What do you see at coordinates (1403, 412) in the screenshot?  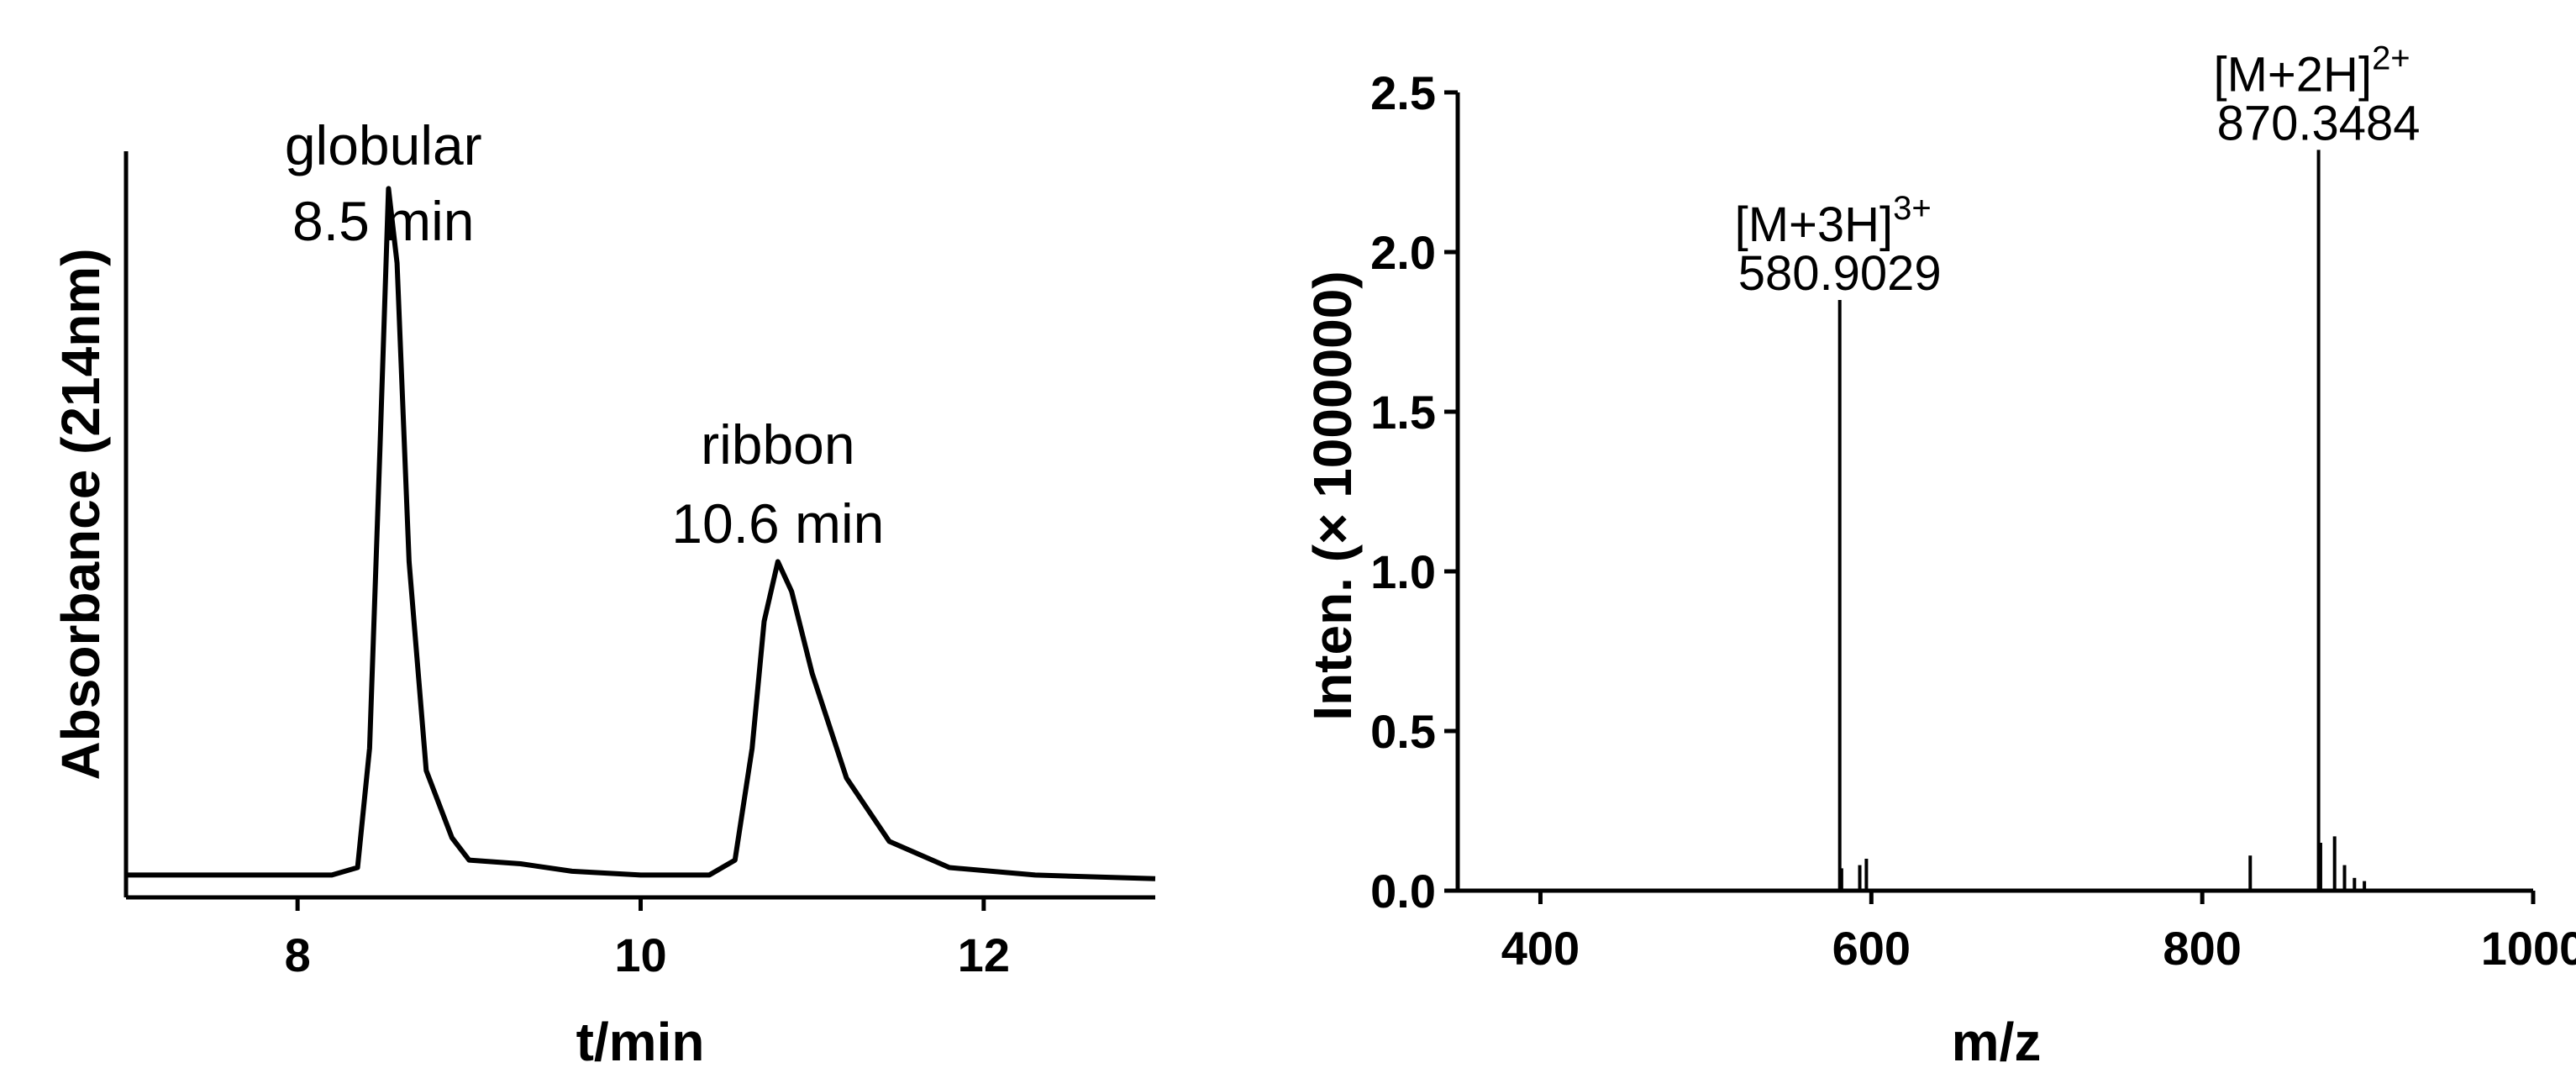 I see `spectrum-y-tick-label: 1.5` at bounding box center [1403, 412].